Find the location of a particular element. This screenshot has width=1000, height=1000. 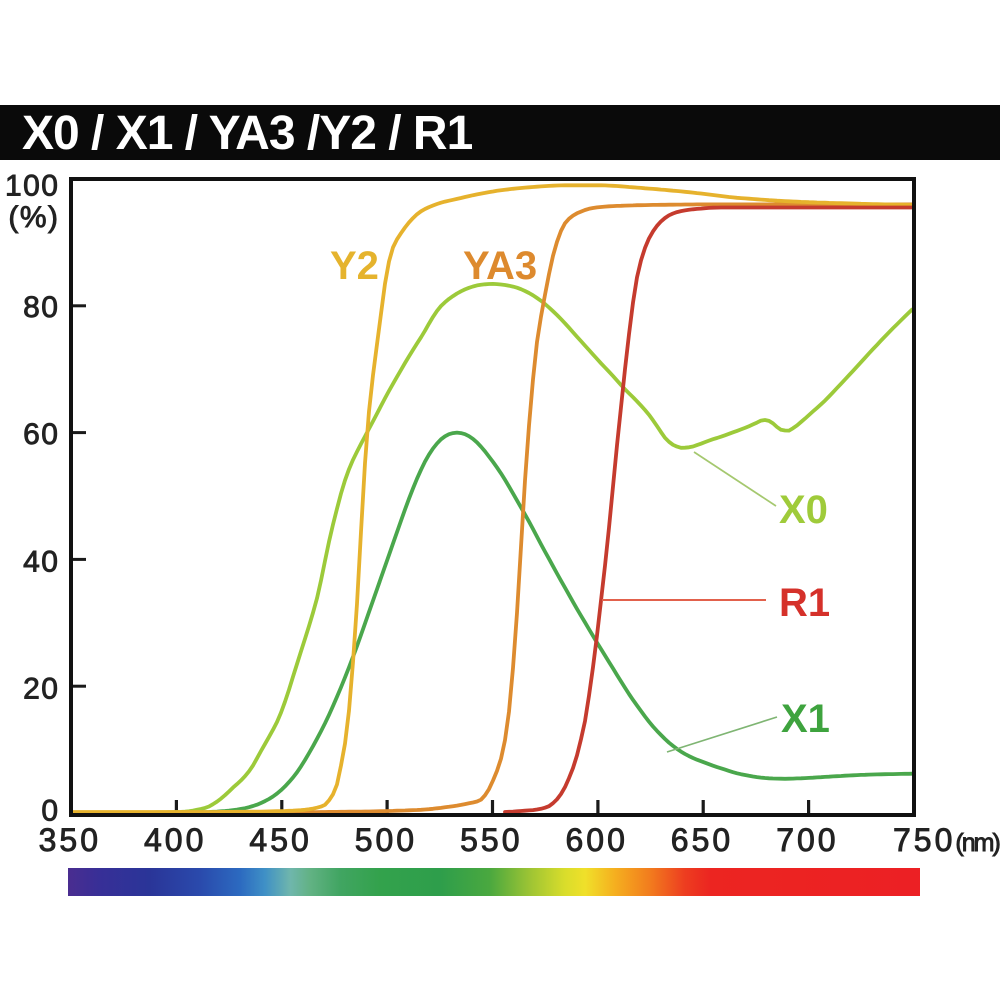

svg-text: 60 is located at coordinates (41, 434).